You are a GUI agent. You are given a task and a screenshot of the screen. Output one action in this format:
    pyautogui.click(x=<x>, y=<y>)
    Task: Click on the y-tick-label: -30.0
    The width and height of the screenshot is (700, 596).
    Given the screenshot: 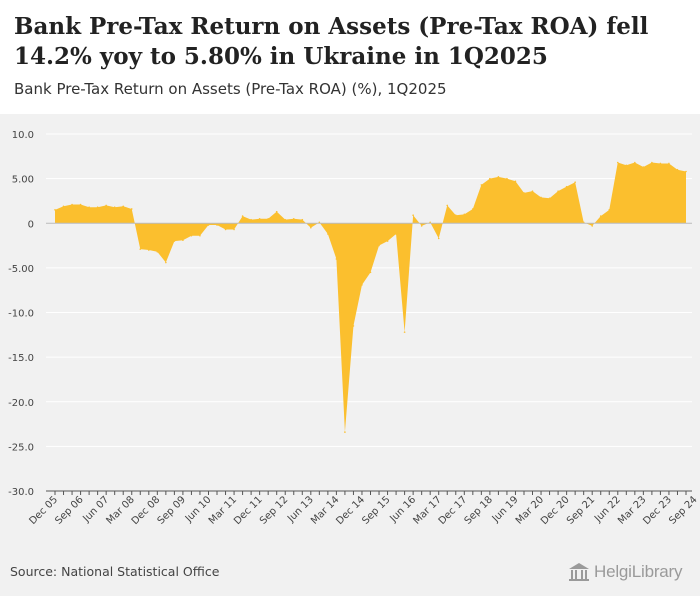 What is the action you would take?
    pyautogui.click(x=21, y=492)
    